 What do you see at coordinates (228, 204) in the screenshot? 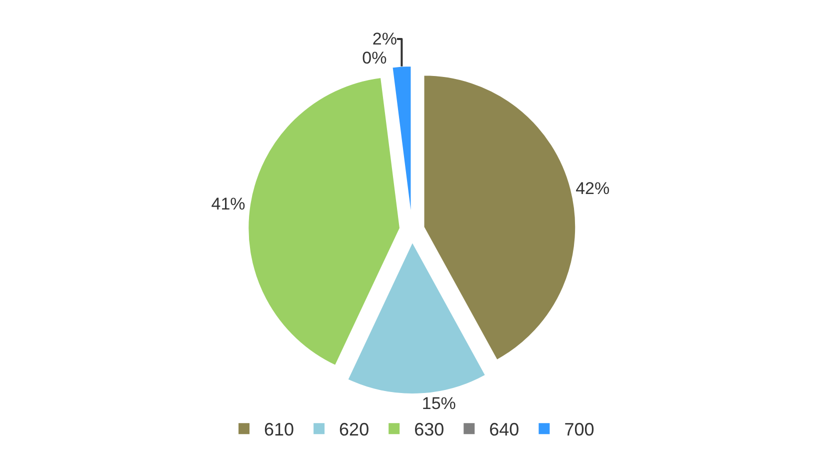
I see `data-label: 41%` at bounding box center [228, 204].